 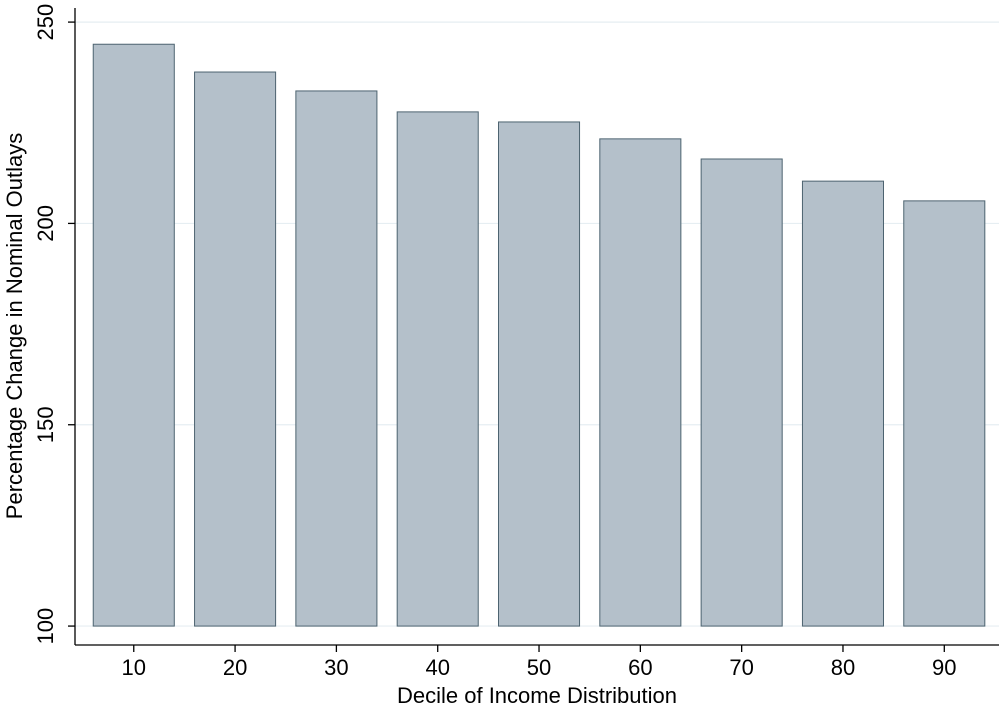 I want to click on y-tick-label: 200, so click(x=45, y=223).